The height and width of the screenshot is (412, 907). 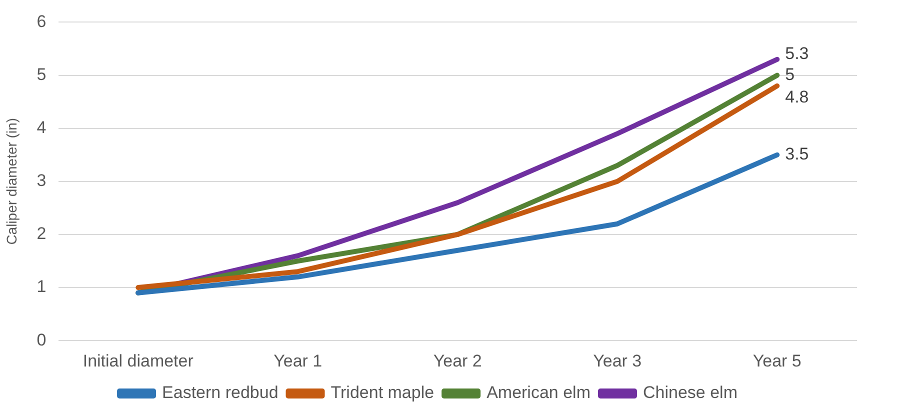 I want to click on x-tick-label: Year 2, so click(x=457, y=360).